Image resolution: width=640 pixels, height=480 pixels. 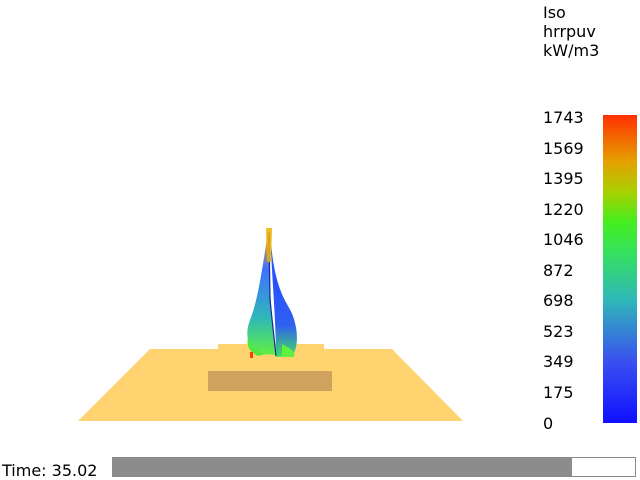 I want to click on colorbar-title-line-2: hrrpuv, so click(x=569, y=31).